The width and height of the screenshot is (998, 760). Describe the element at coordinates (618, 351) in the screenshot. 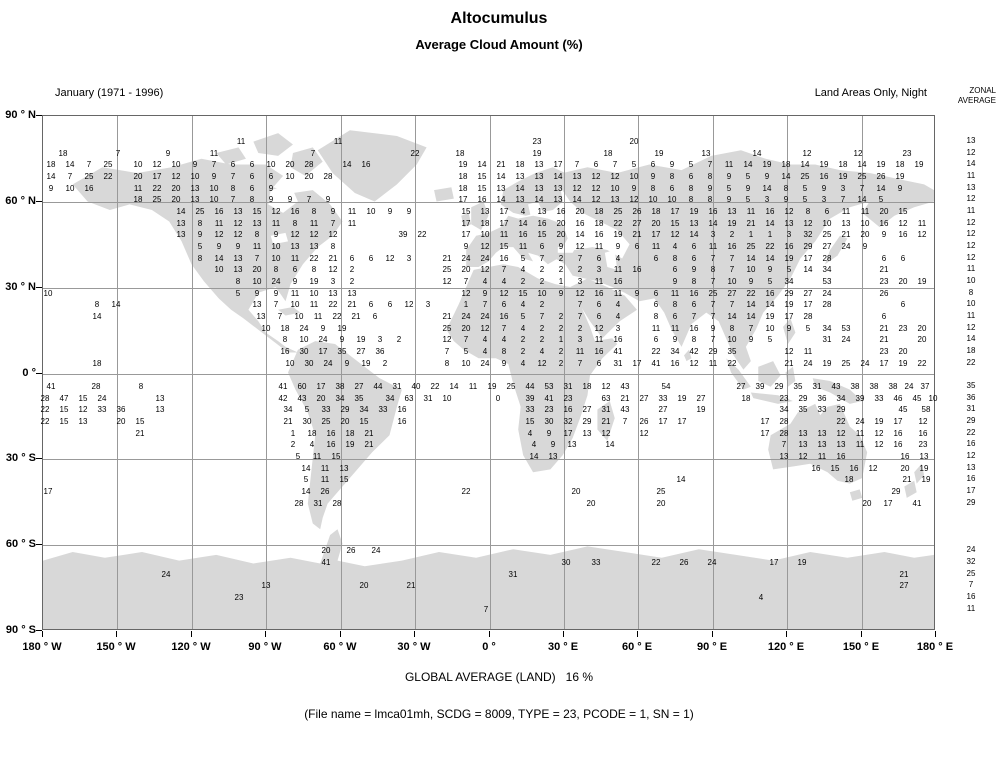

I see `grid-cell-value: 41` at that location.